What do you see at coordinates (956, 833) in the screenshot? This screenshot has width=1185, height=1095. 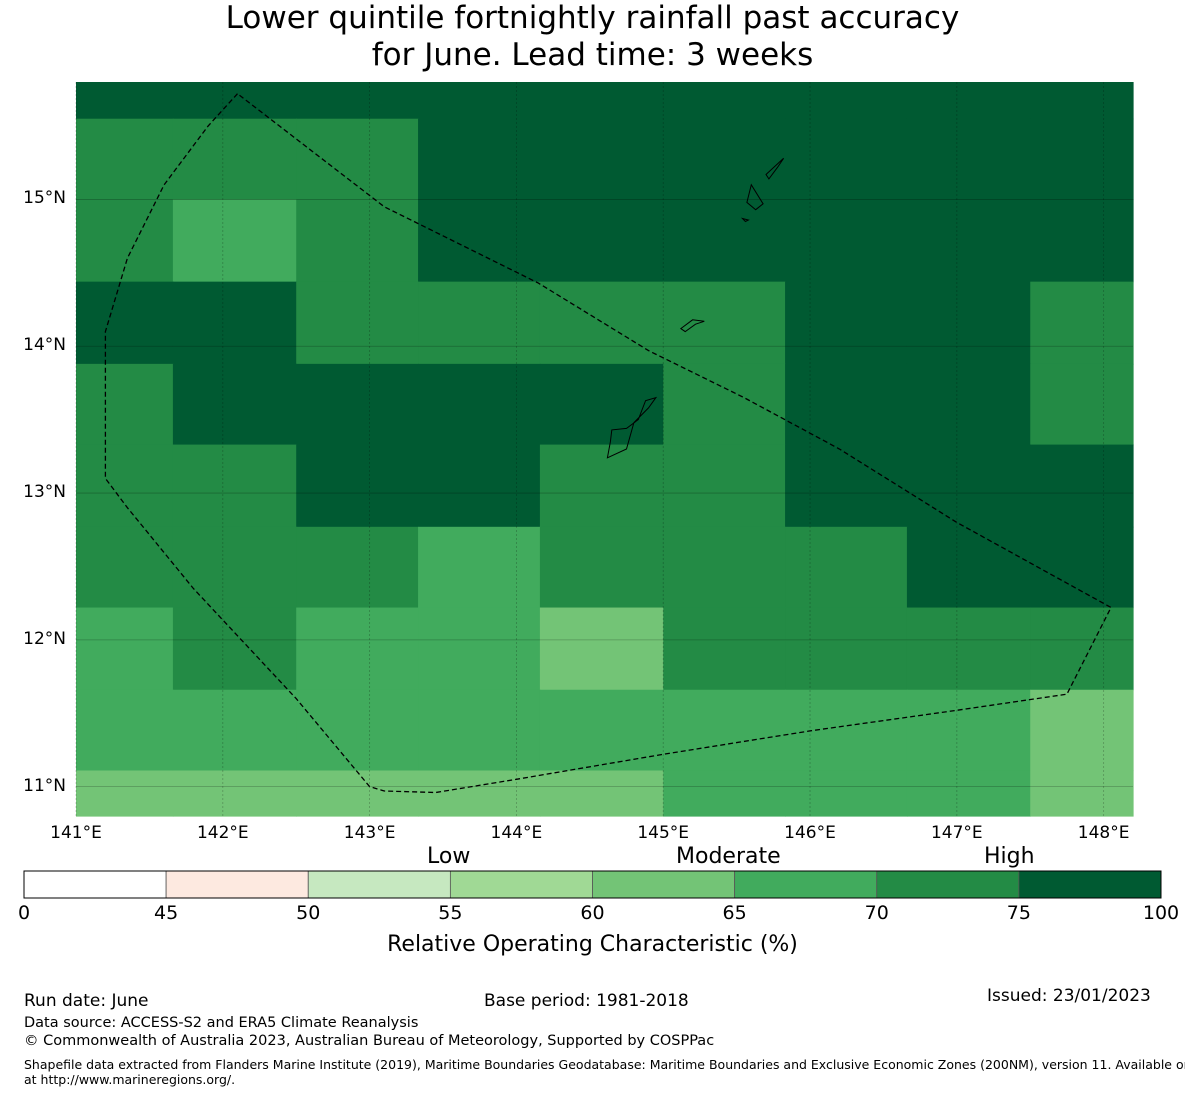 I see `longitude-tick-label: 147°E` at bounding box center [956, 833].